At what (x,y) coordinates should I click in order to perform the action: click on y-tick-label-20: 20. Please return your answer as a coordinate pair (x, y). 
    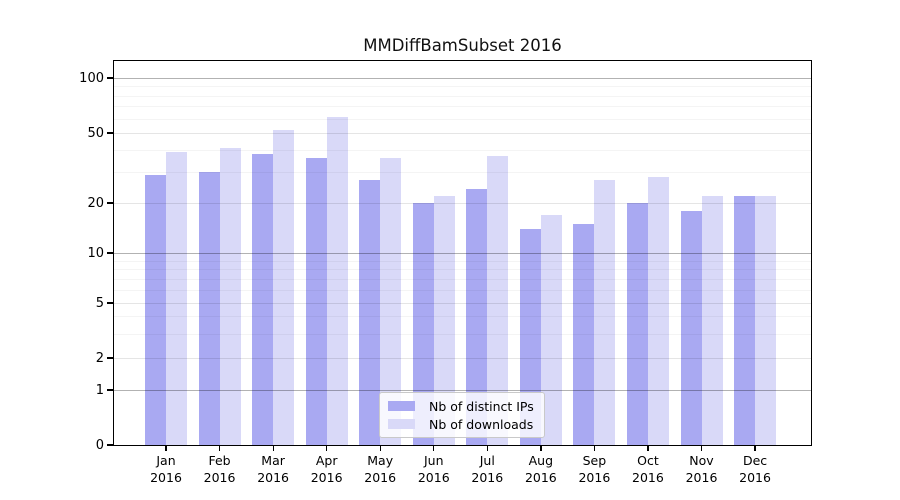
    Looking at the image, I should click on (95, 203).